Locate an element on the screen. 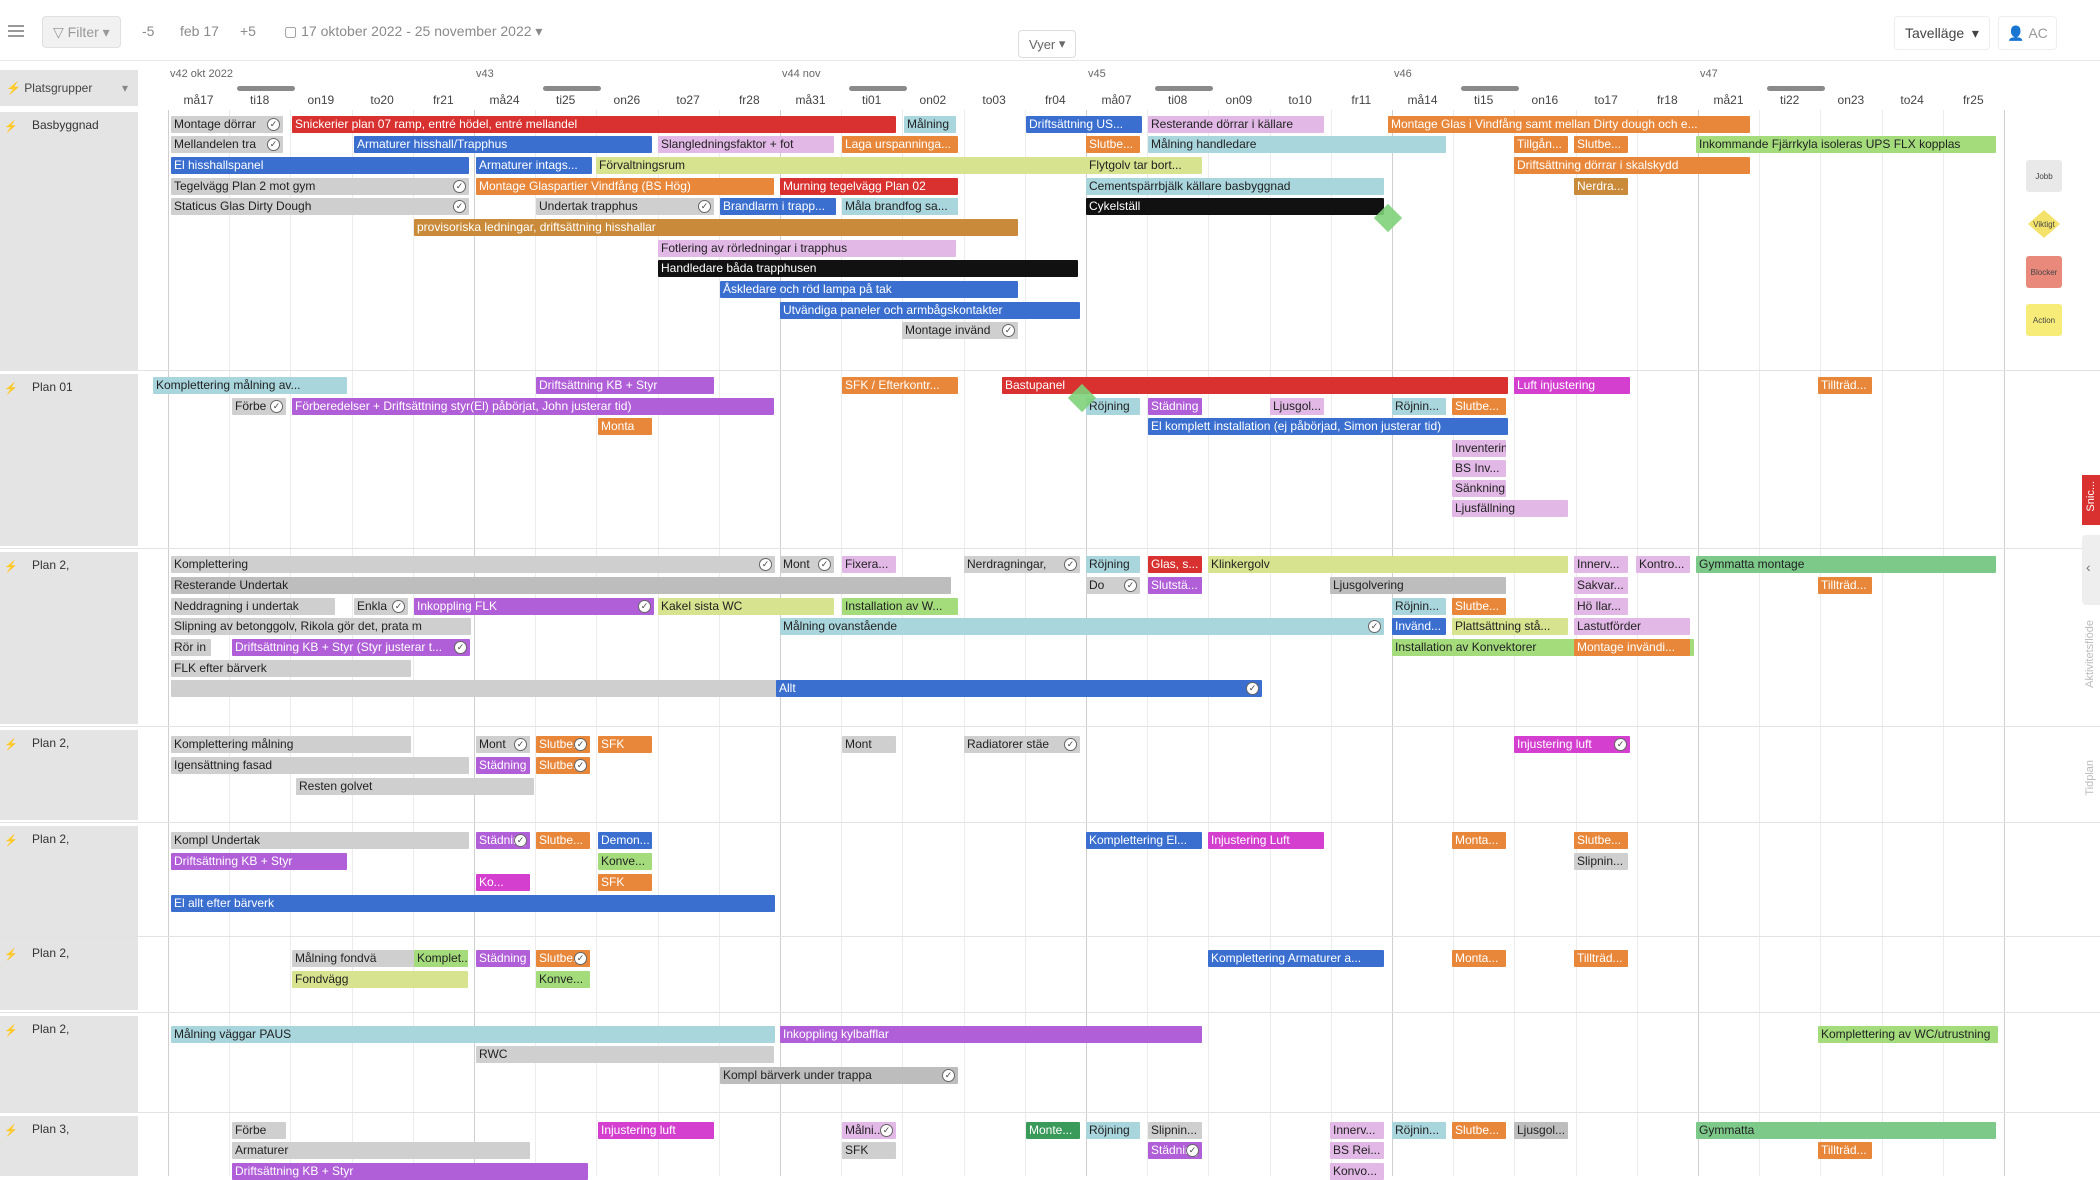 This screenshot has width=2100, height=1180. location-group: ⚡ Basbyggnad is located at coordinates (69, 241).